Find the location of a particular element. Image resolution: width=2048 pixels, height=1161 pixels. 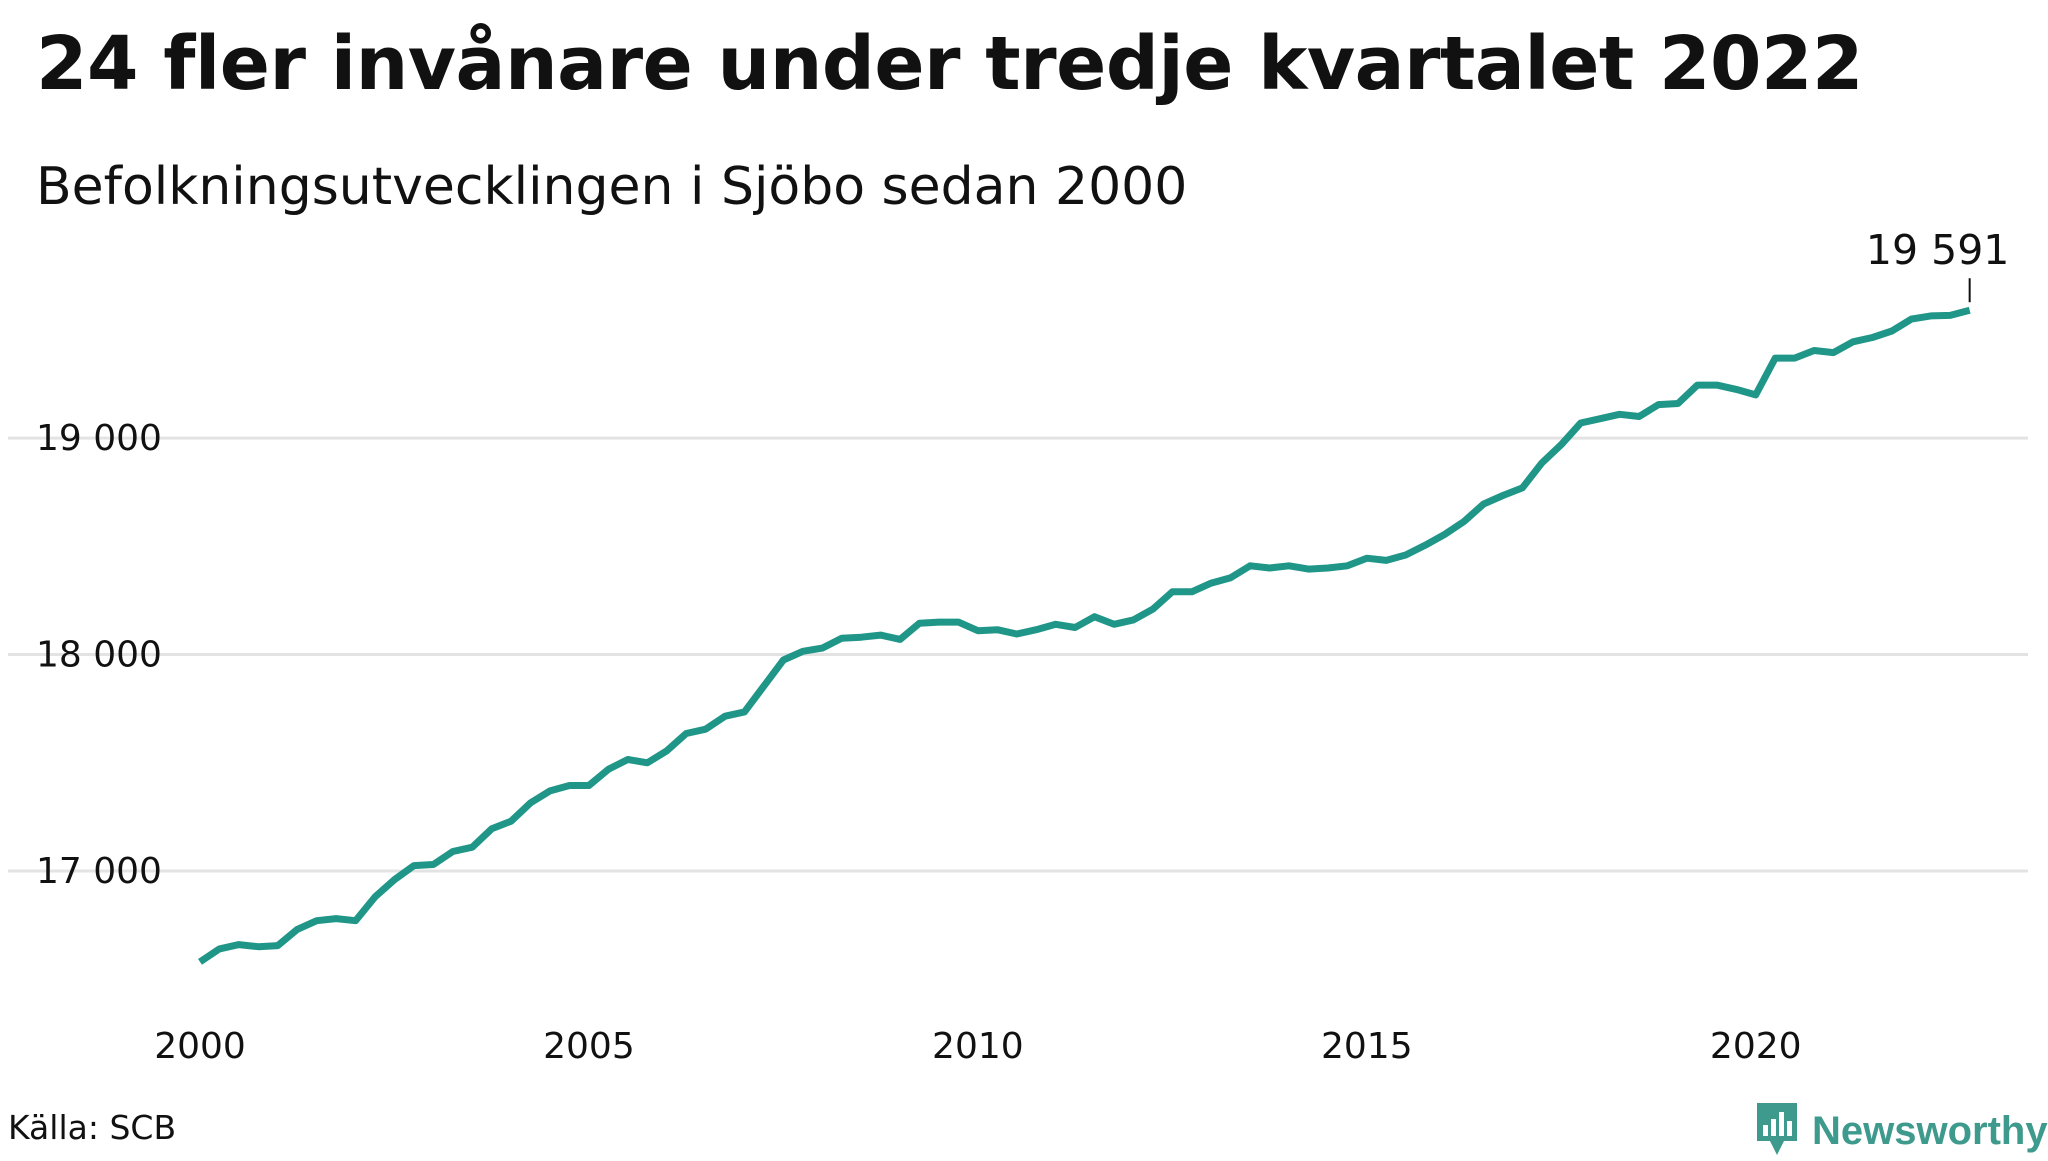

y-axis-labels: 17 000 18 000 19 000 is located at coordinates (99, 655).